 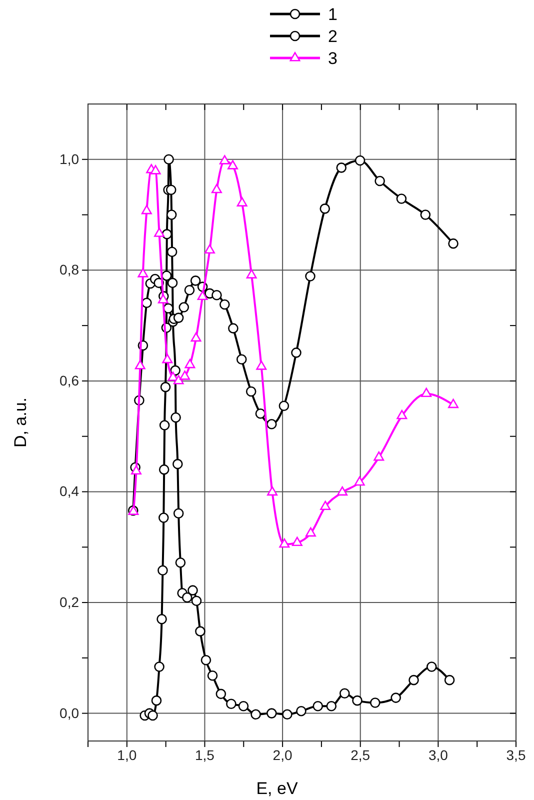 I want to click on y-tick-label: 0,4, so click(x=70, y=491).